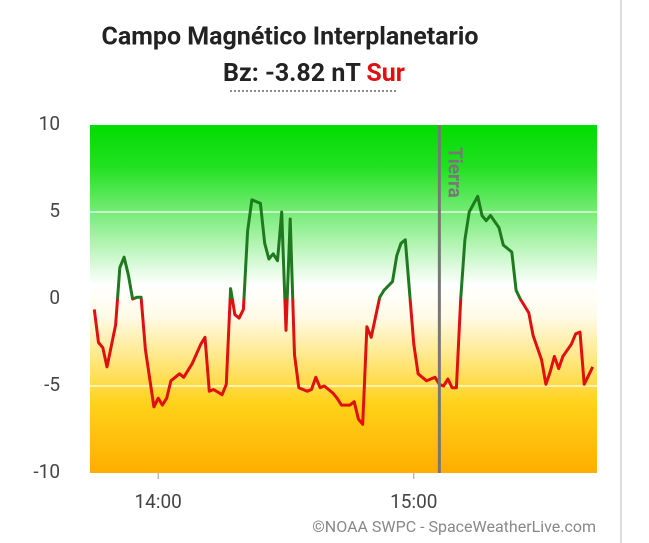 The width and height of the screenshot is (649, 543). I want to click on y-tick-label: 10, so click(49, 123).